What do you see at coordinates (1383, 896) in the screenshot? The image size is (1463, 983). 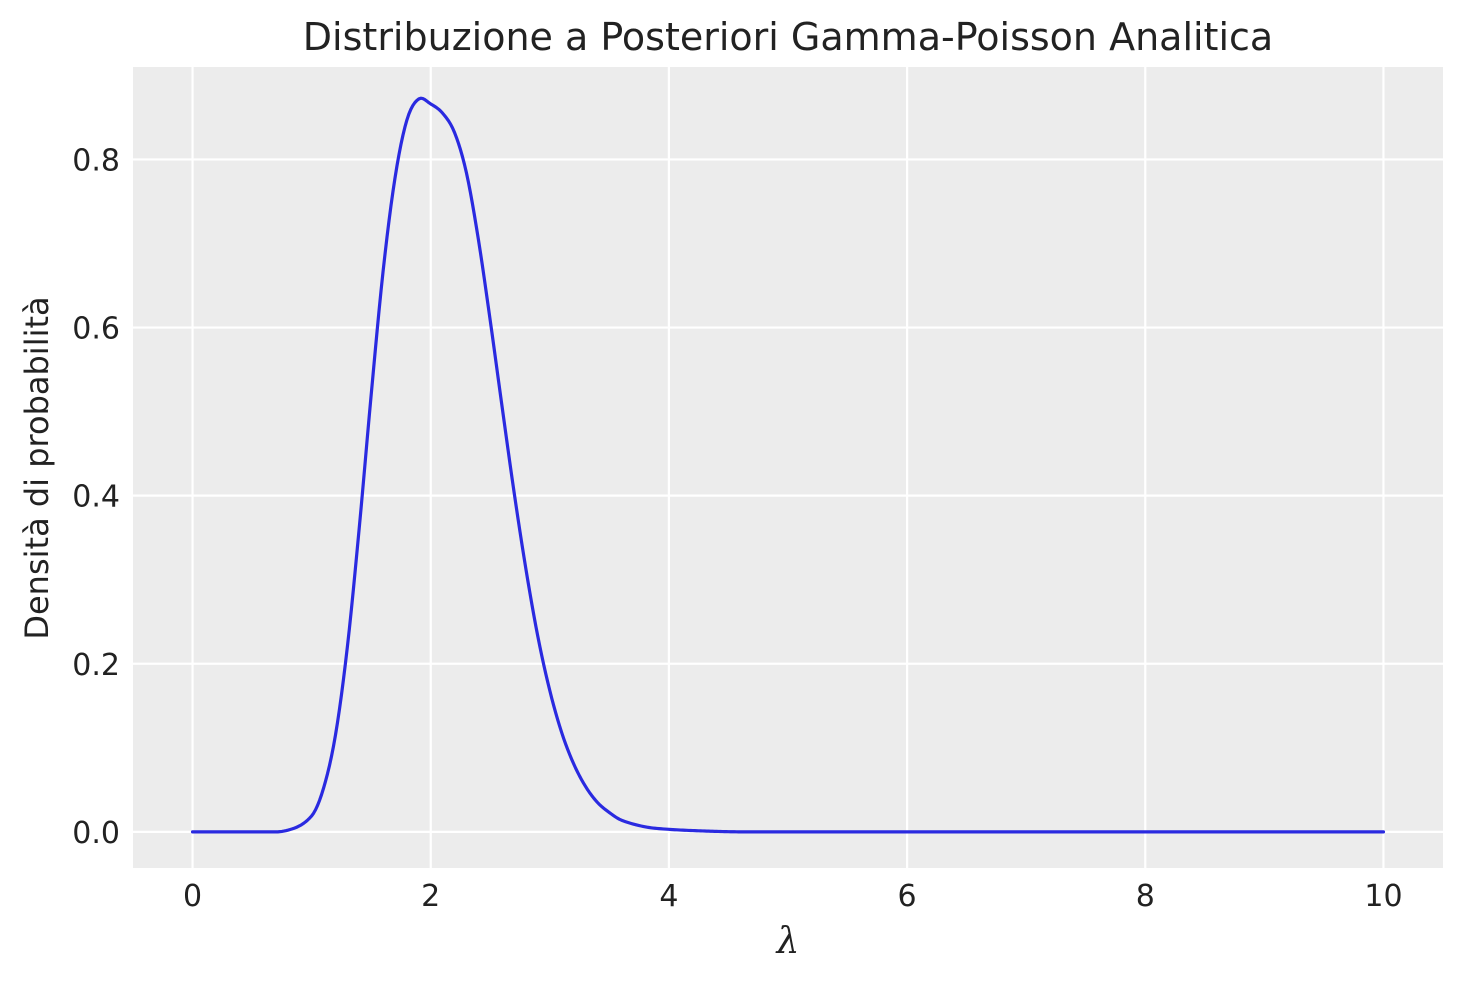 I see `x-tick-label: 10` at bounding box center [1383, 896].